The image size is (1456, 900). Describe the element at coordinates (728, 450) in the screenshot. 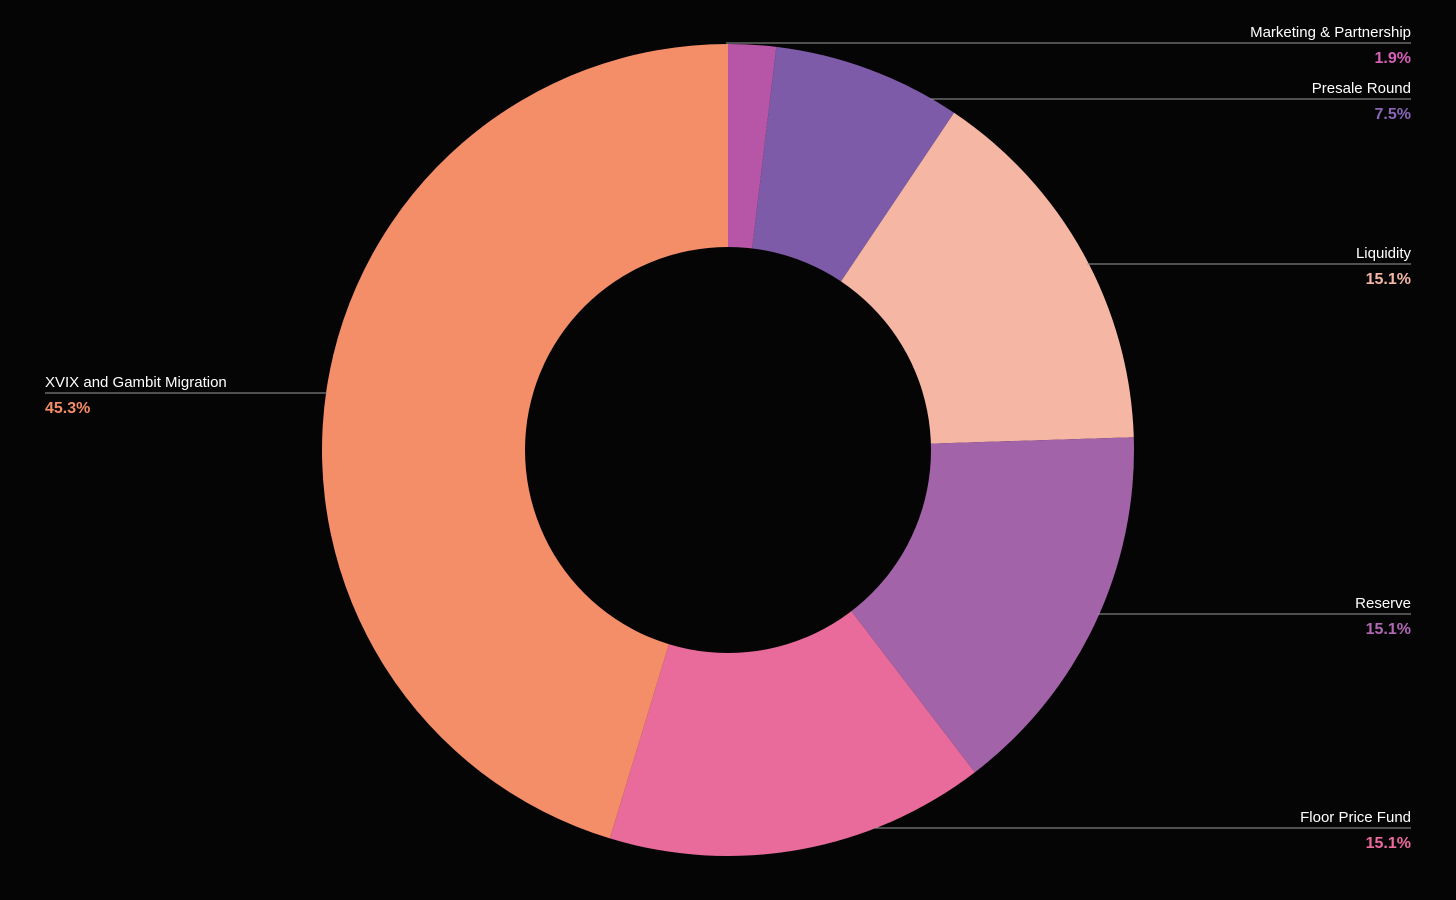

I see `donut-hole` at that location.